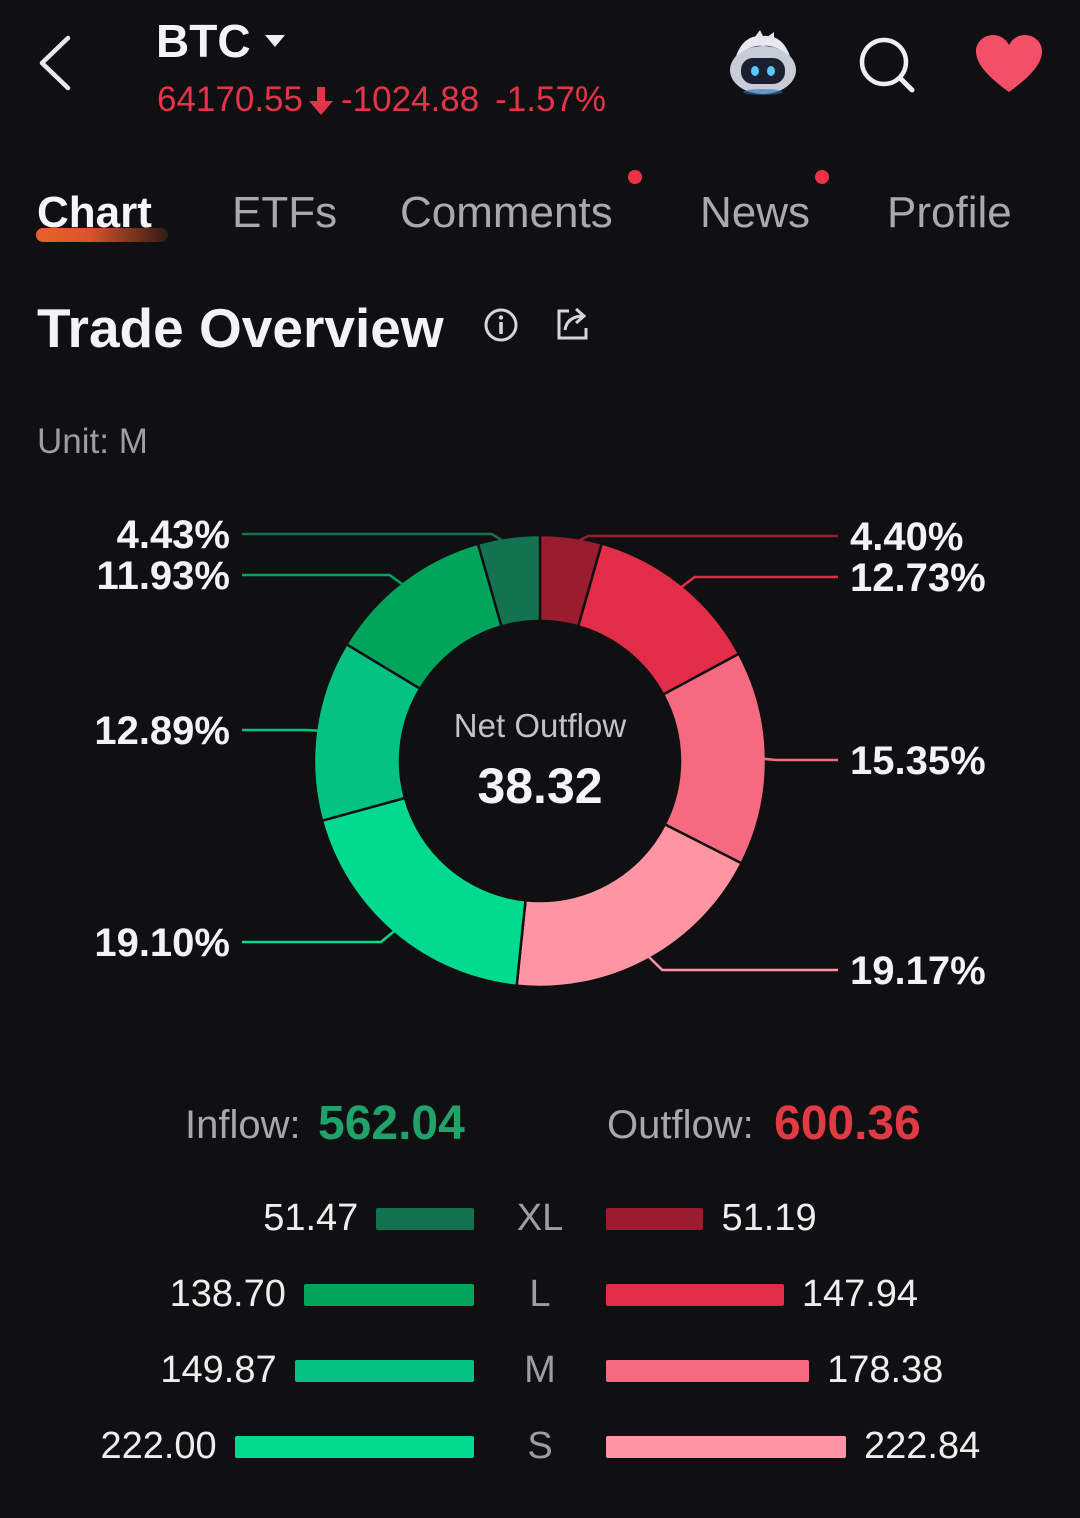 This screenshot has height=1518, width=1080. Describe the element at coordinates (243, 1125) in the screenshot. I see `inflow-label: Inflow:` at that location.